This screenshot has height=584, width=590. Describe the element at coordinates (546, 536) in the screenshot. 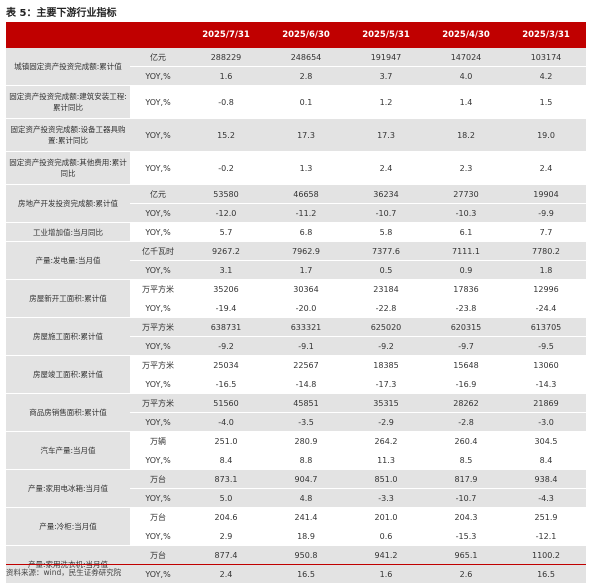

I see `value-cell: -12.1` at that location.